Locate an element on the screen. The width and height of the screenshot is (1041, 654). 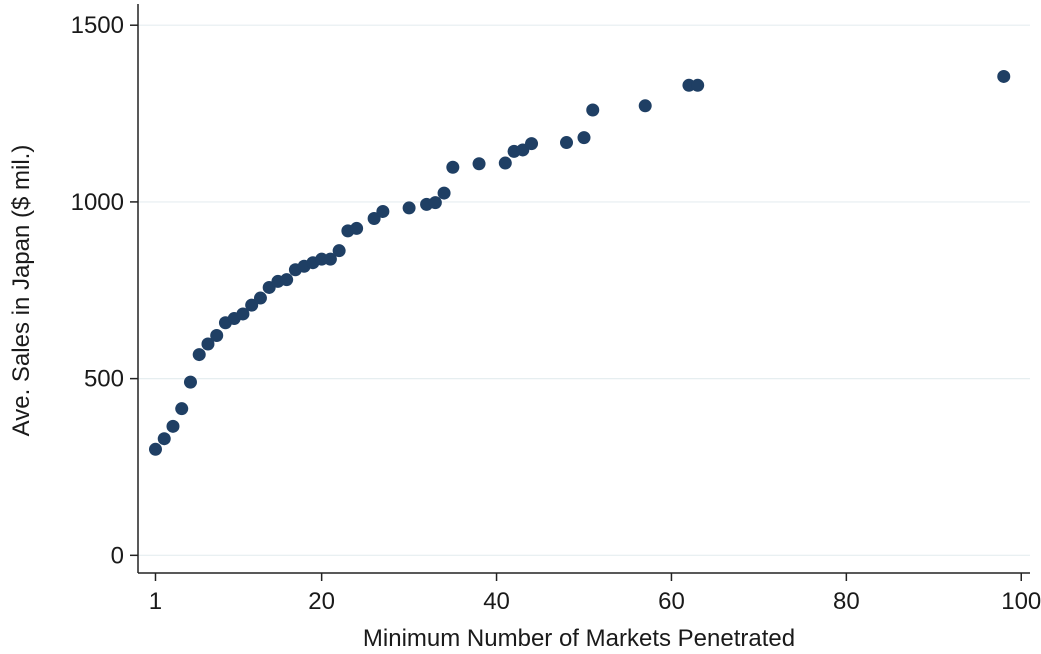
x-tick-label: 60 is located at coordinates (671, 601).